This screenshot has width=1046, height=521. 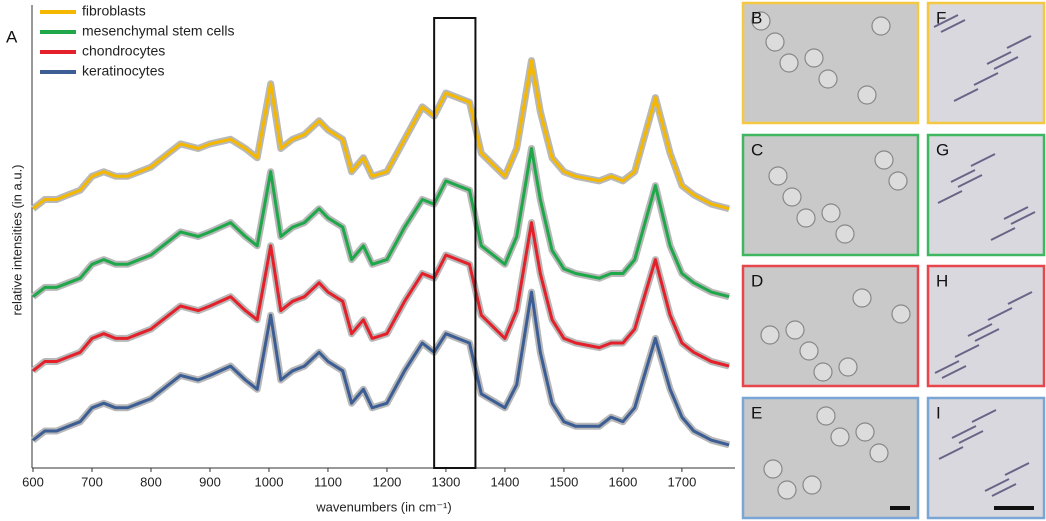 I want to click on x-axis-label: wavenumbers (in cm⁻¹), so click(x=383, y=506).